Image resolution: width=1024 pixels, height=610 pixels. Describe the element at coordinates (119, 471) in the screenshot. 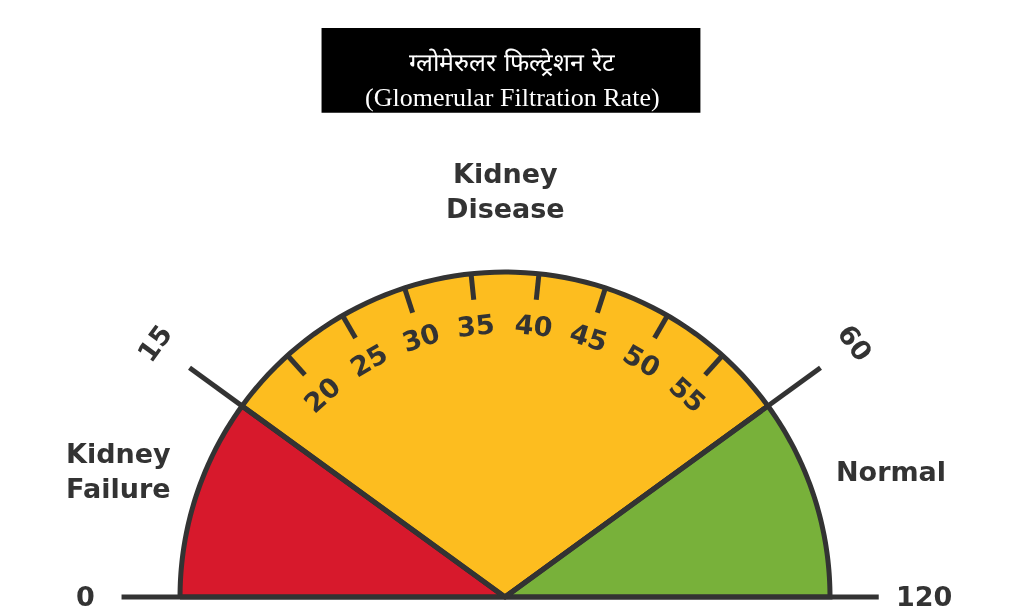

I see `slice-label: Kidney Failure` at that location.